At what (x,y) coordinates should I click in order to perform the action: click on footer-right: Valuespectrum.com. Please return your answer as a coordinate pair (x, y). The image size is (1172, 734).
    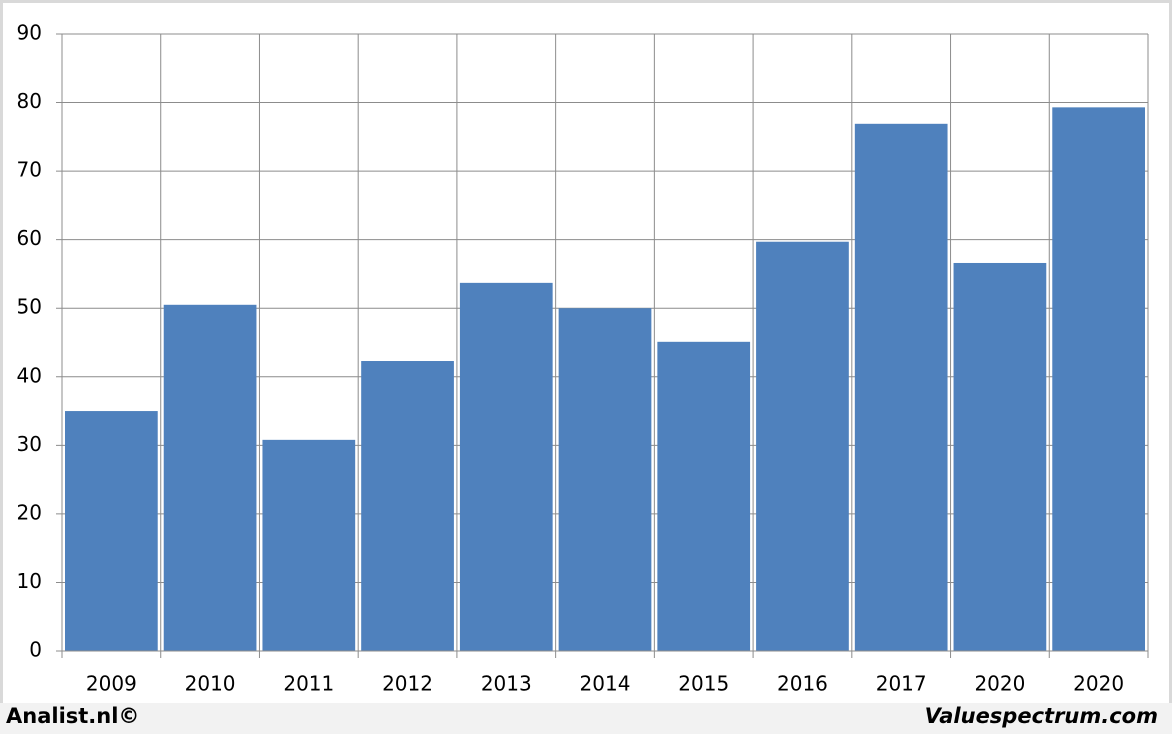
    Looking at the image, I should click on (1041, 716).